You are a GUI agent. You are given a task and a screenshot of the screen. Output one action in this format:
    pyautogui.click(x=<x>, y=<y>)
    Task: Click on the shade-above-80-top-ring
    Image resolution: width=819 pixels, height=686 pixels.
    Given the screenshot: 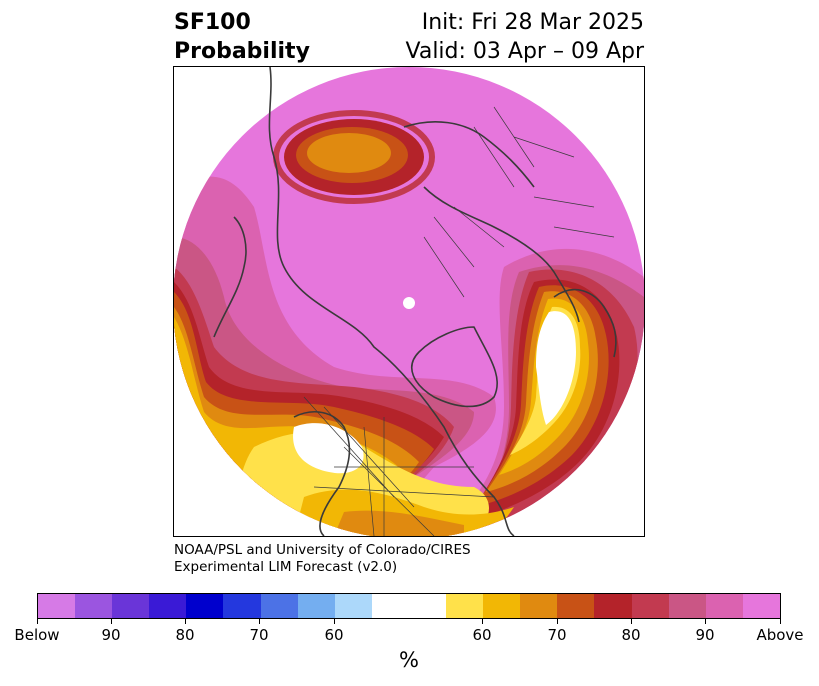 What is the action you would take?
    pyautogui.click(x=354, y=157)
    